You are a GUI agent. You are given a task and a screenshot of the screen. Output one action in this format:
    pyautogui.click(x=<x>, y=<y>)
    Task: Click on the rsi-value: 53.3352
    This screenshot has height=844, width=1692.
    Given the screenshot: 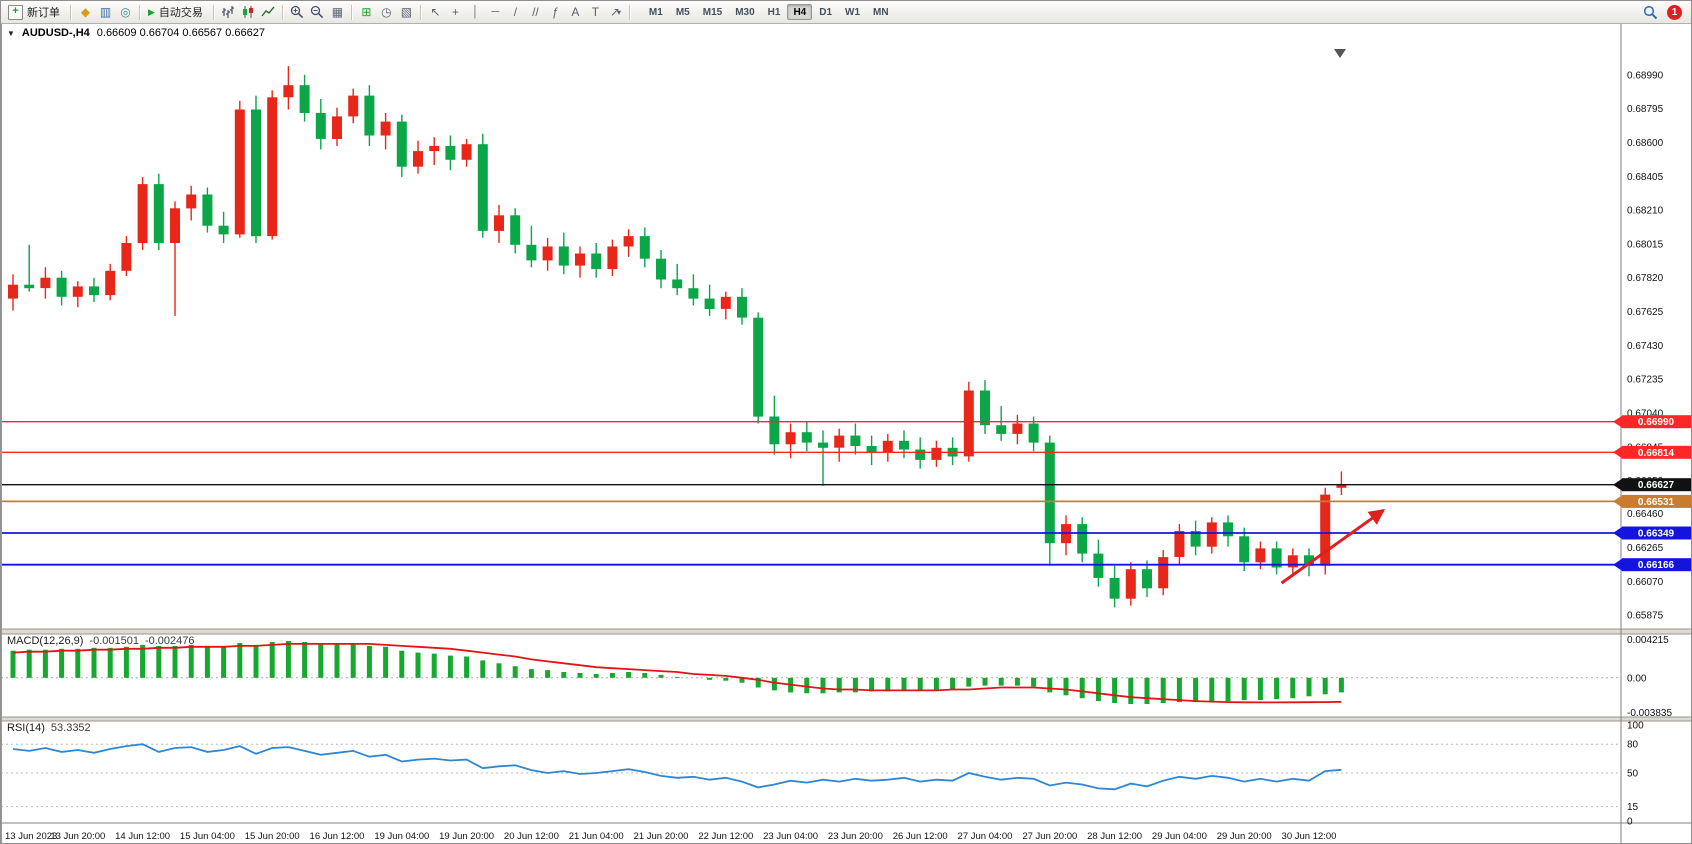 What is the action you would take?
    pyautogui.click(x=70, y=728)
    